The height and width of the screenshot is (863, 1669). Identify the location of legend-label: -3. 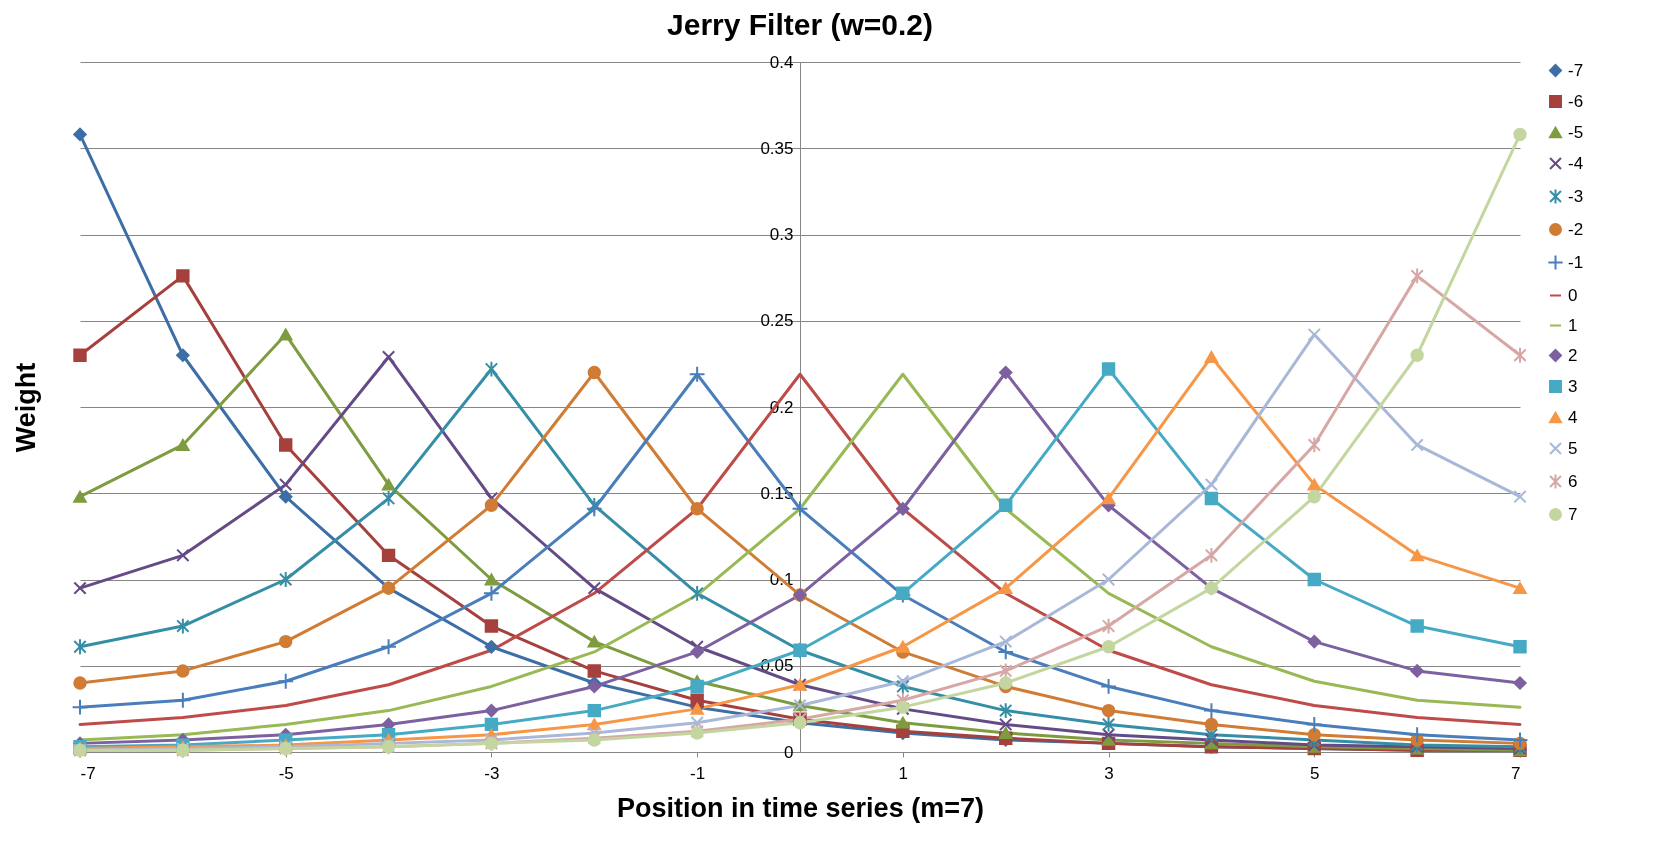
(1576, 196).